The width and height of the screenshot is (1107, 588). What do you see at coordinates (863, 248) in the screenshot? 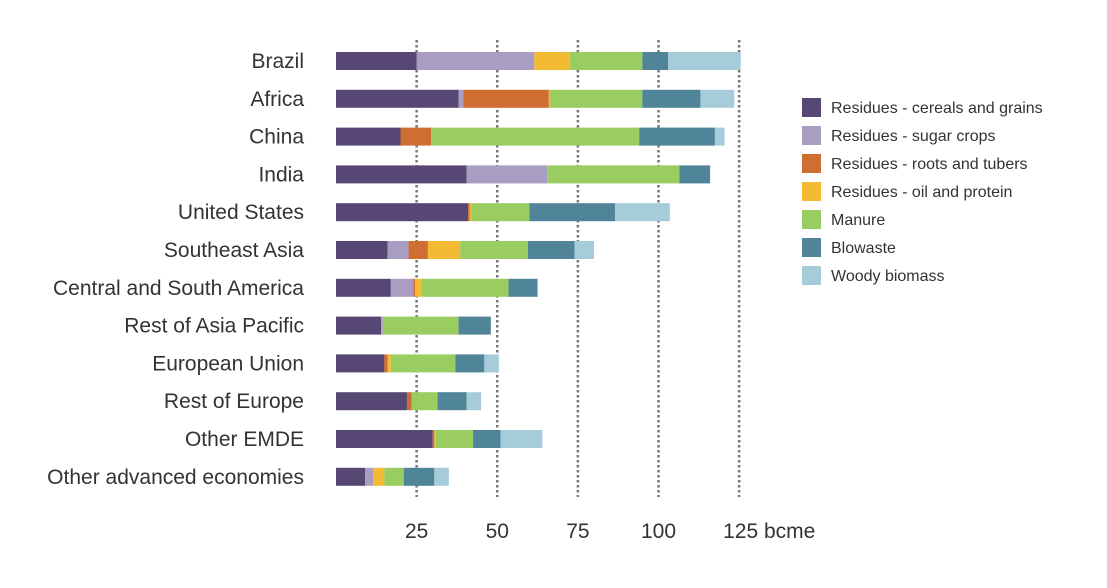
I see `legend-label: Blowaste` at bounding box center [863, 248].